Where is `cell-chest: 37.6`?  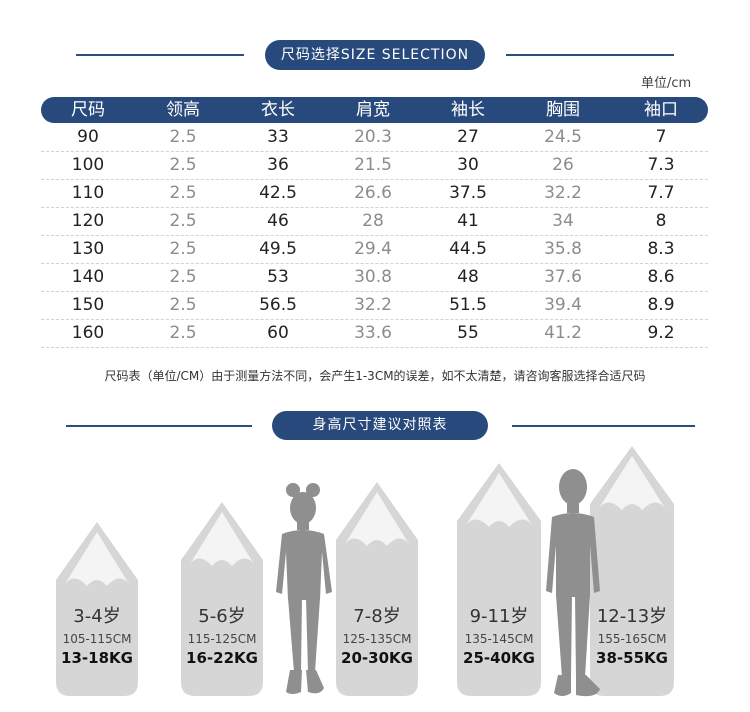
cell-chest: 37.6 is located at coordinates (563, 277).